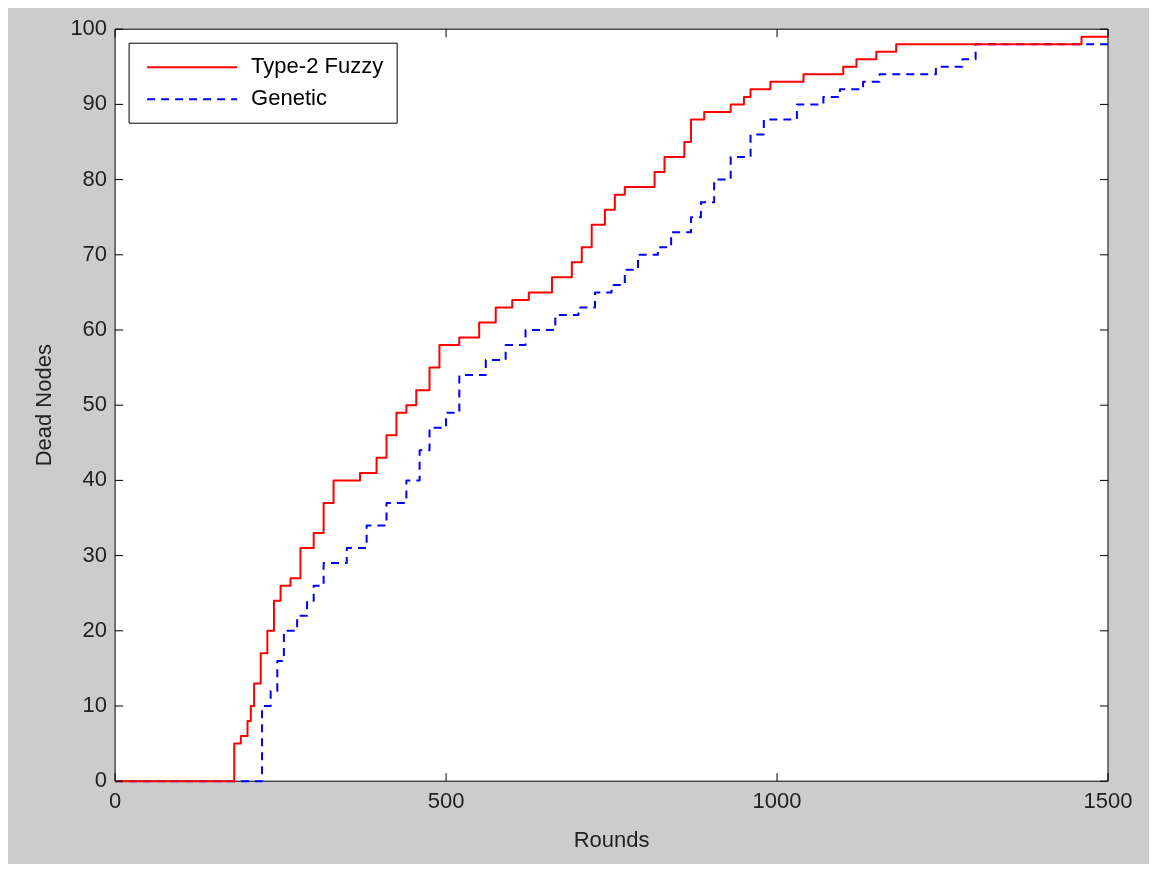  Describe the element at coordinates (95, 178) in the screenshot. I see `y-tick-label: 80` at that location.